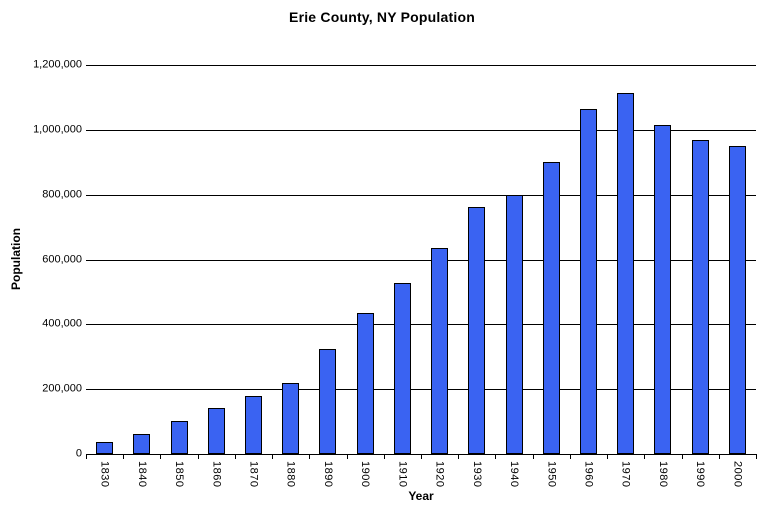 This screenshot has width=764, height=518. Describe the element at coordinates (179, 474) in the screenshot. I see `x-tick-label-1850: 1850` at that location.